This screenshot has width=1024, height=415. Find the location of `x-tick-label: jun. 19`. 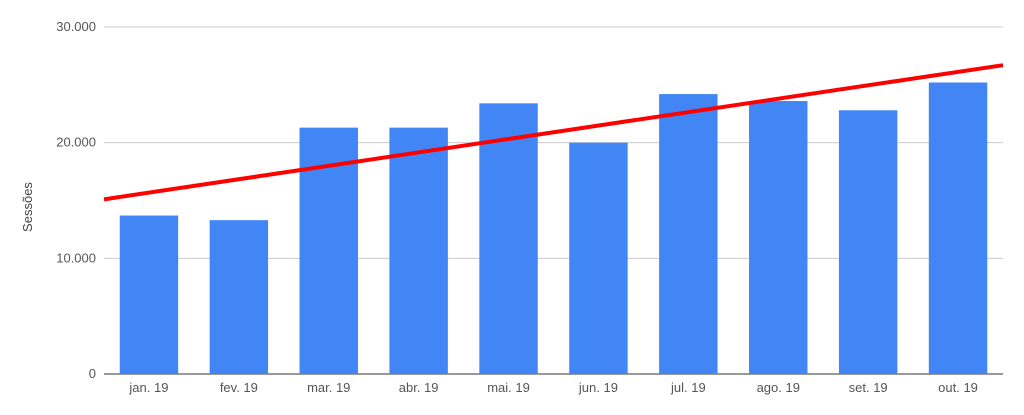

x-tick-label: jun. 19 is located at coordinates (598, 387).